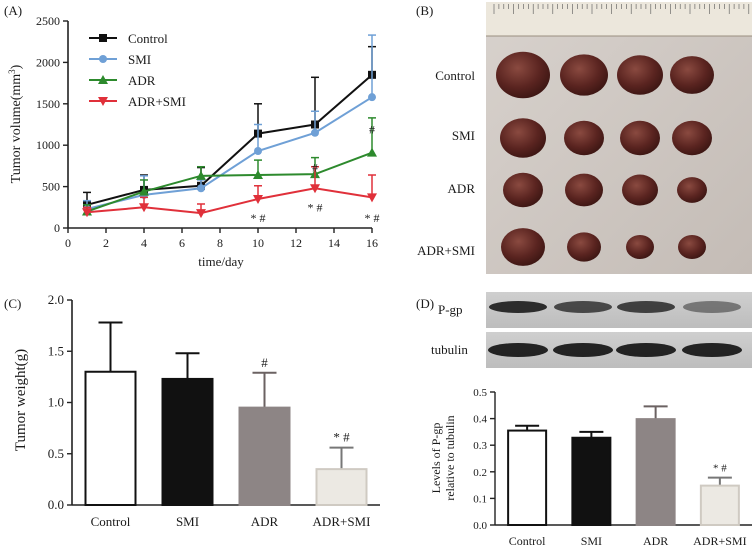 The width and height of the screenshot is (755, 548). Describe the element at coordinates (480, 473) in the screenshot. I see `y-tick-label: 0.2` at that location.